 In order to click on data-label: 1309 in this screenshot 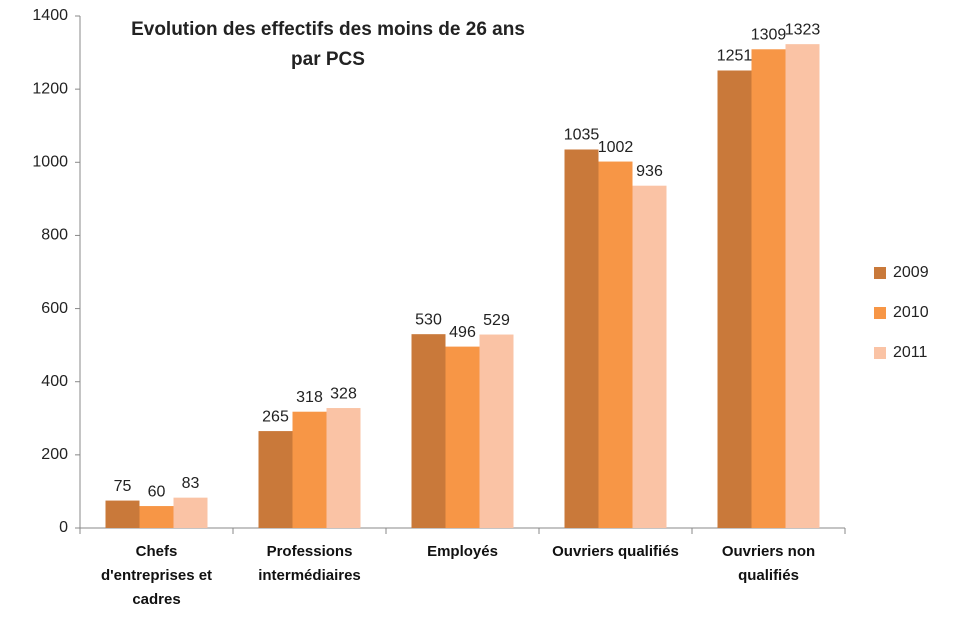, I will do `click(769, 34)`.